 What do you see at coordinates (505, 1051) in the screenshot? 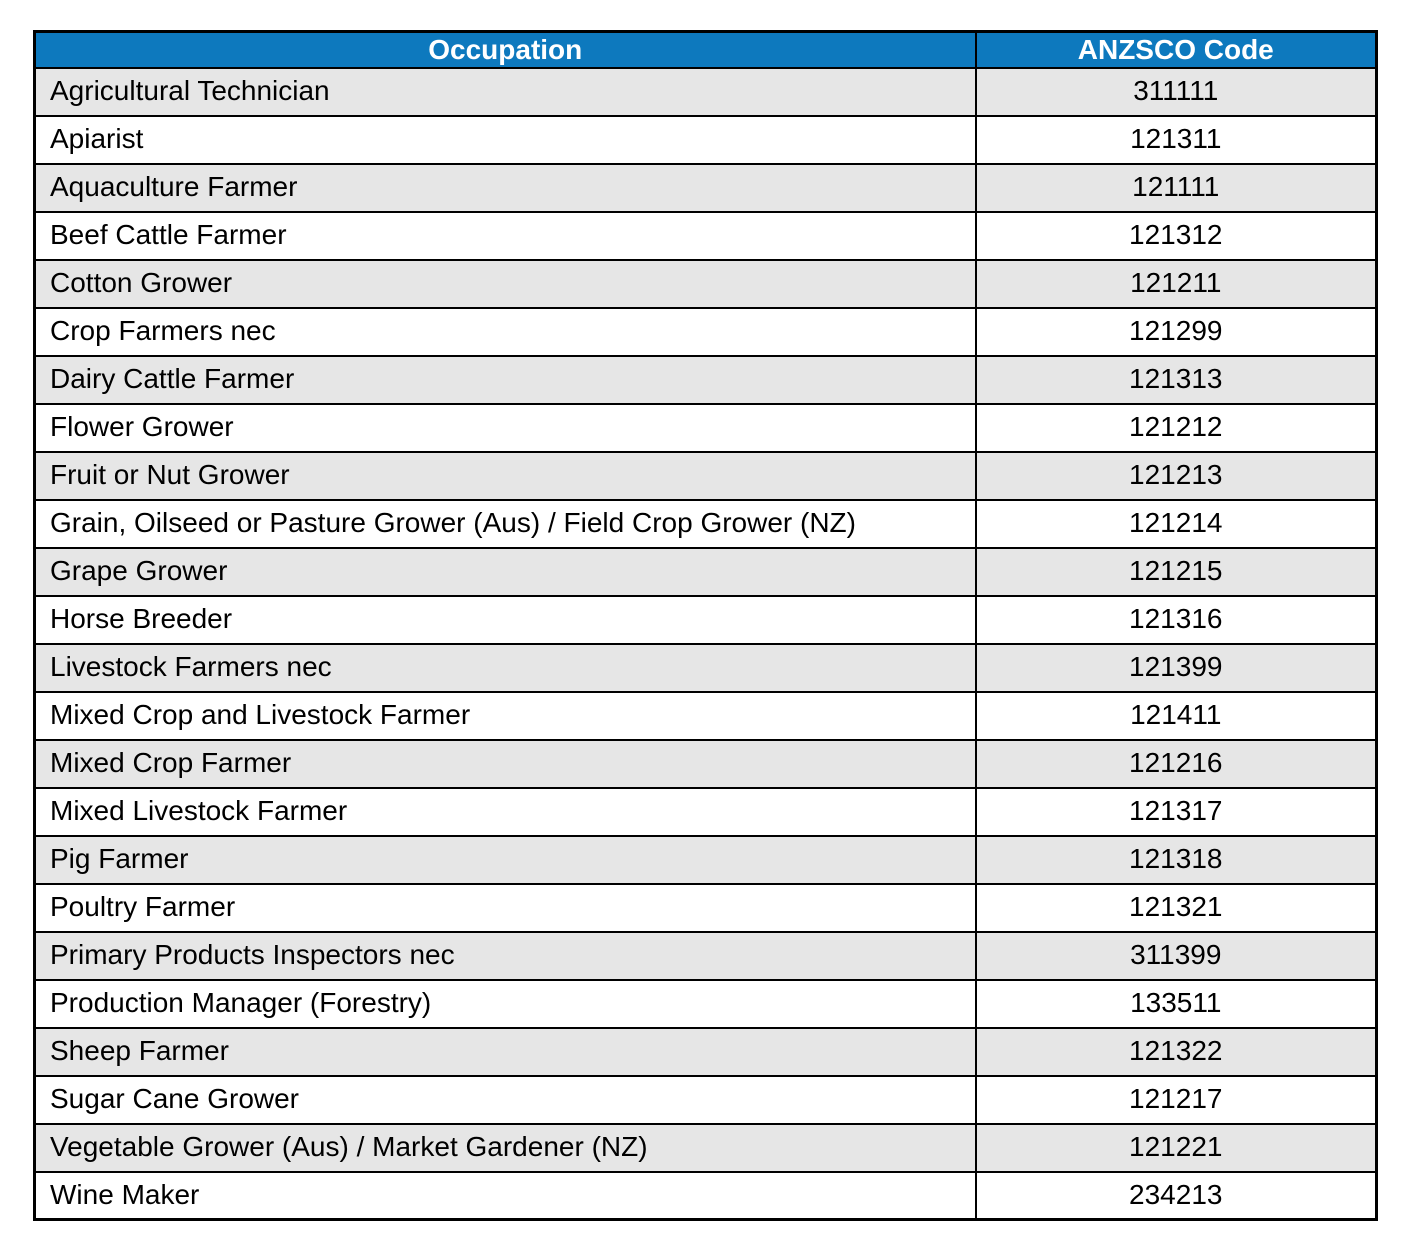
I see `occupation-cell: Sheep Farmer` at bounding box center [505, 1051].